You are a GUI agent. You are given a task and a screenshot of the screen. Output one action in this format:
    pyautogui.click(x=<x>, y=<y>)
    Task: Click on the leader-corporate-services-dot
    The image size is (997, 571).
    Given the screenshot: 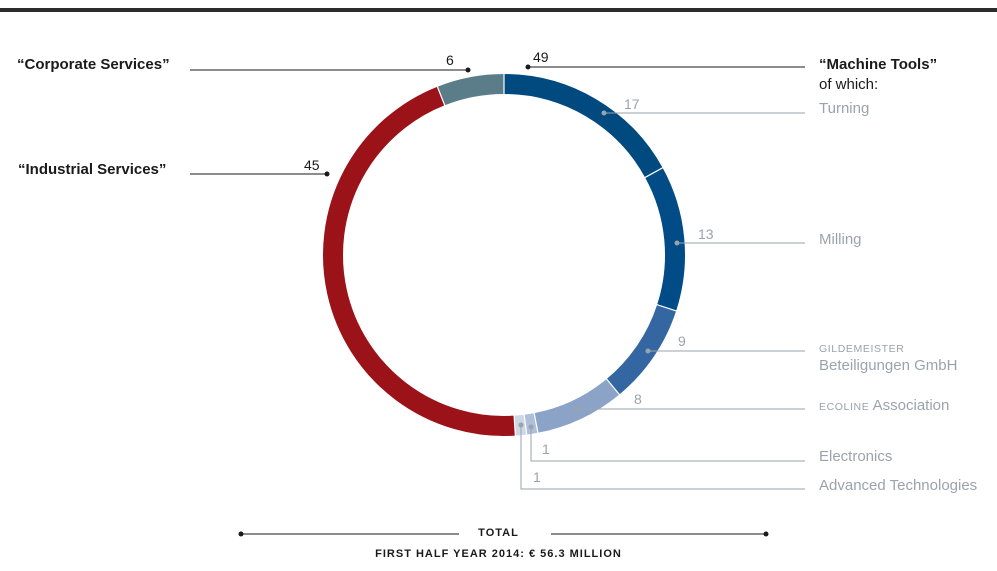 What is the action you would take?
    pyautogui.click(x=468, y=70)
    